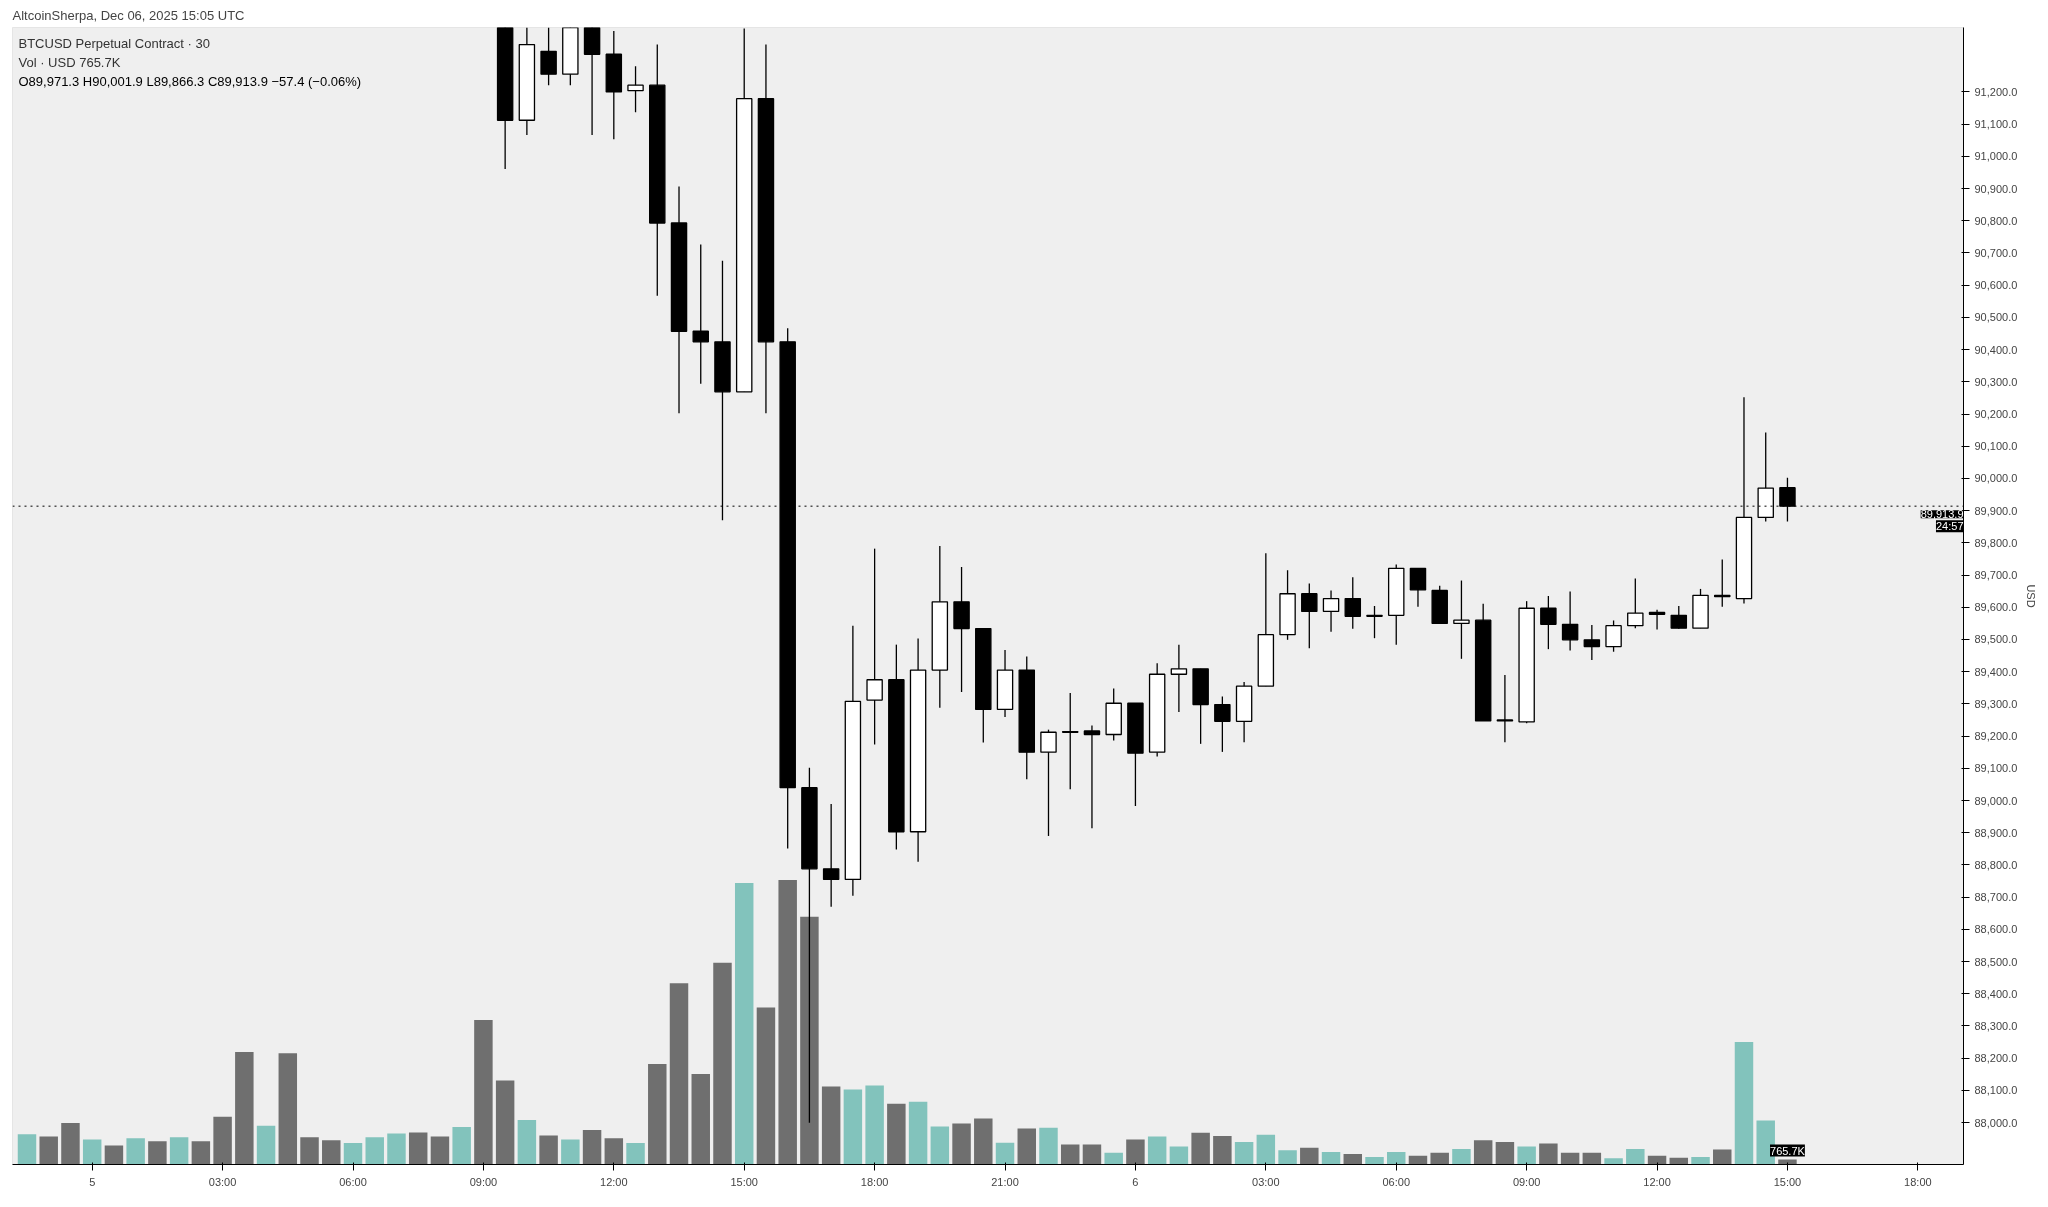 This screenshot has height=1207, width=2048. What do you see at coordinates (353, 1181) in the screenshot?
I see `x-tick-label: 06:00` at bounding box center [353, 1181].